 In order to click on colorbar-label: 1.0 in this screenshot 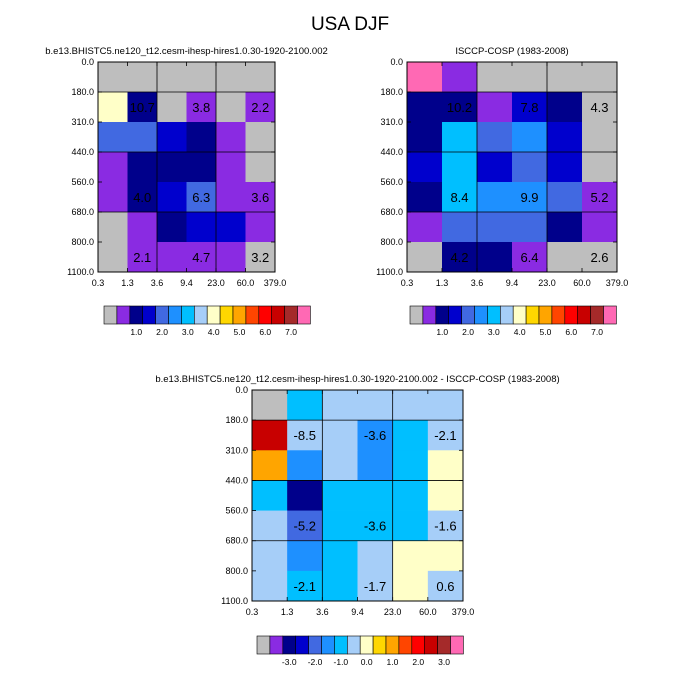, I will do `click(136, 332)`.